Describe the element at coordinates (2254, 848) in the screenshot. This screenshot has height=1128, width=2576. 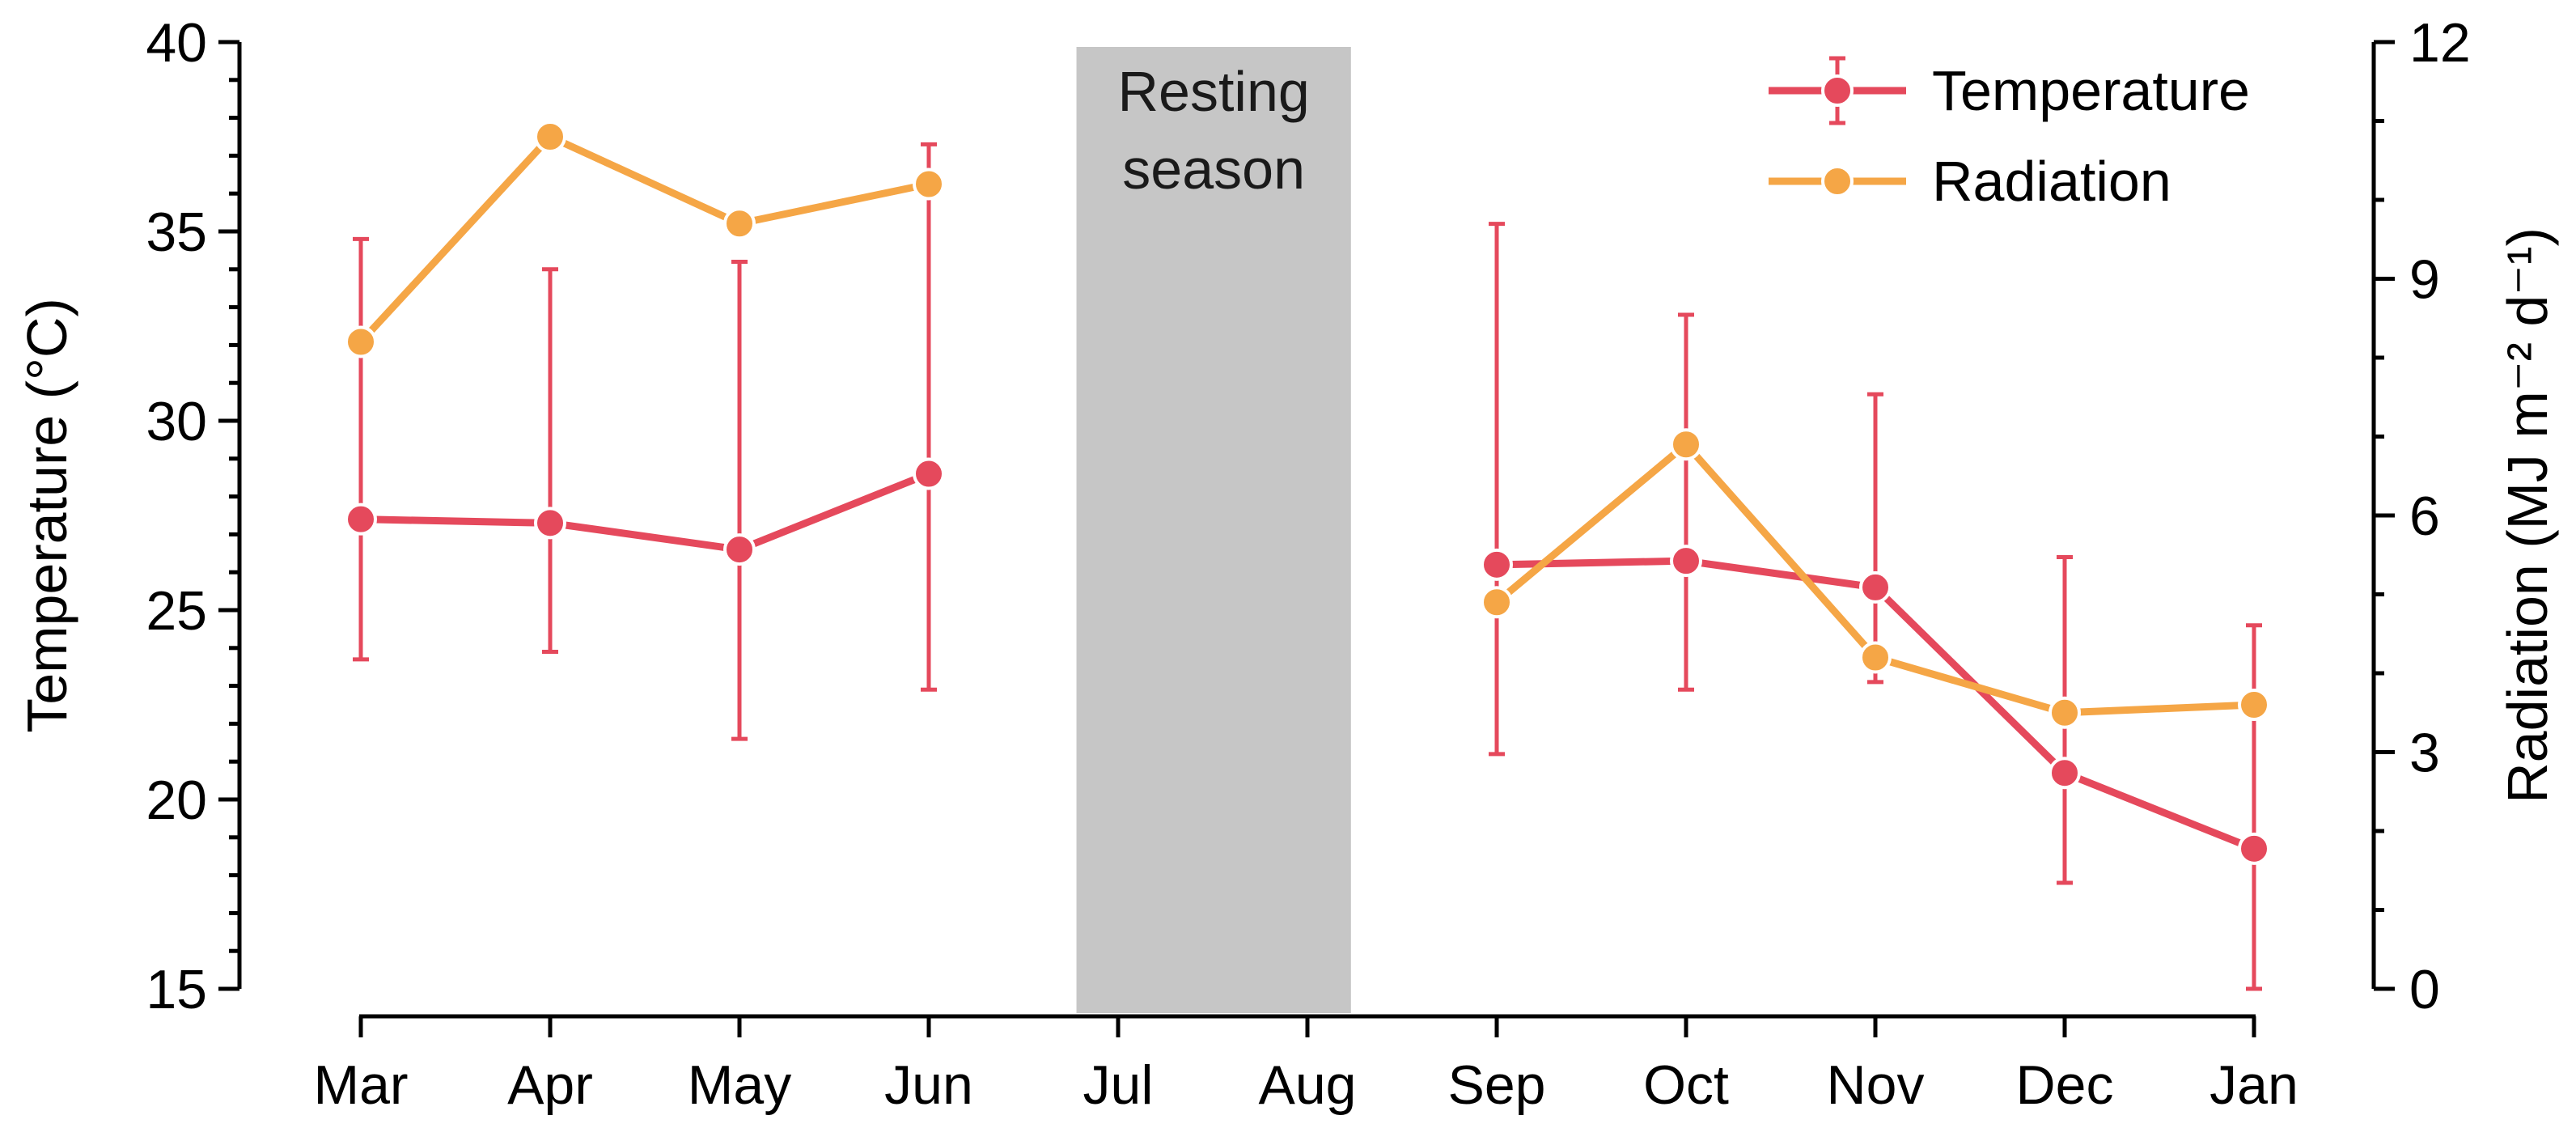
I see `point-temperature-jan` at that location.